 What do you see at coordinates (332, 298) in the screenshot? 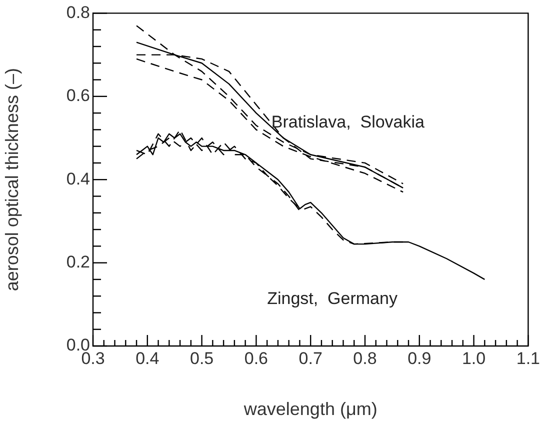
I see `annotation: Zingst, Germany` at bounding box center [332, 298].